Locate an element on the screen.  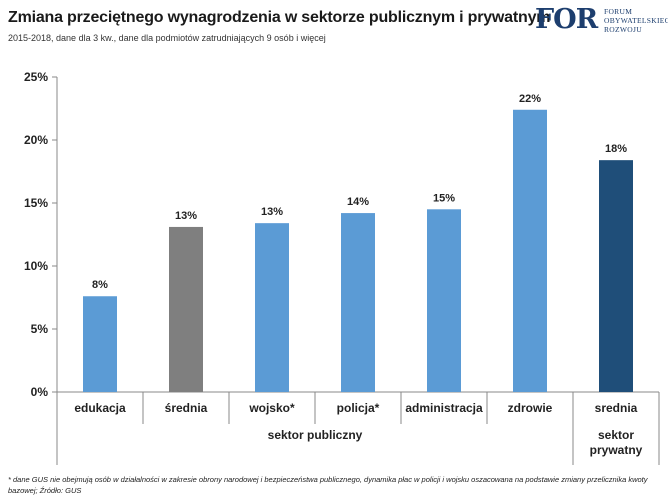
group-label: sektor publiczny is located at coordinates (315, 435).